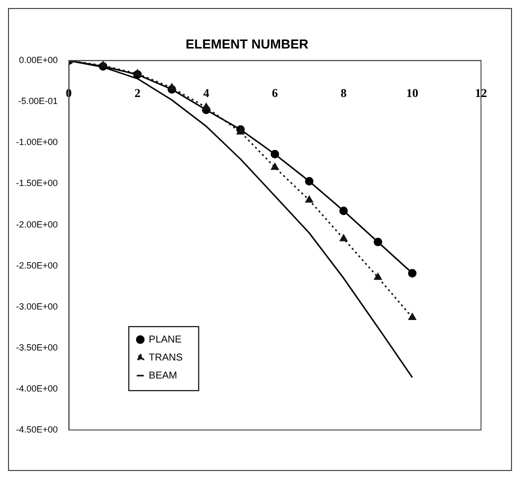 The height and width of the screenshot is (479, 520). What do you see at coordinates (37, 142) in the screenshot?
I see `y-tick-label: -1.00E+00` at bounding box center [37, 142].